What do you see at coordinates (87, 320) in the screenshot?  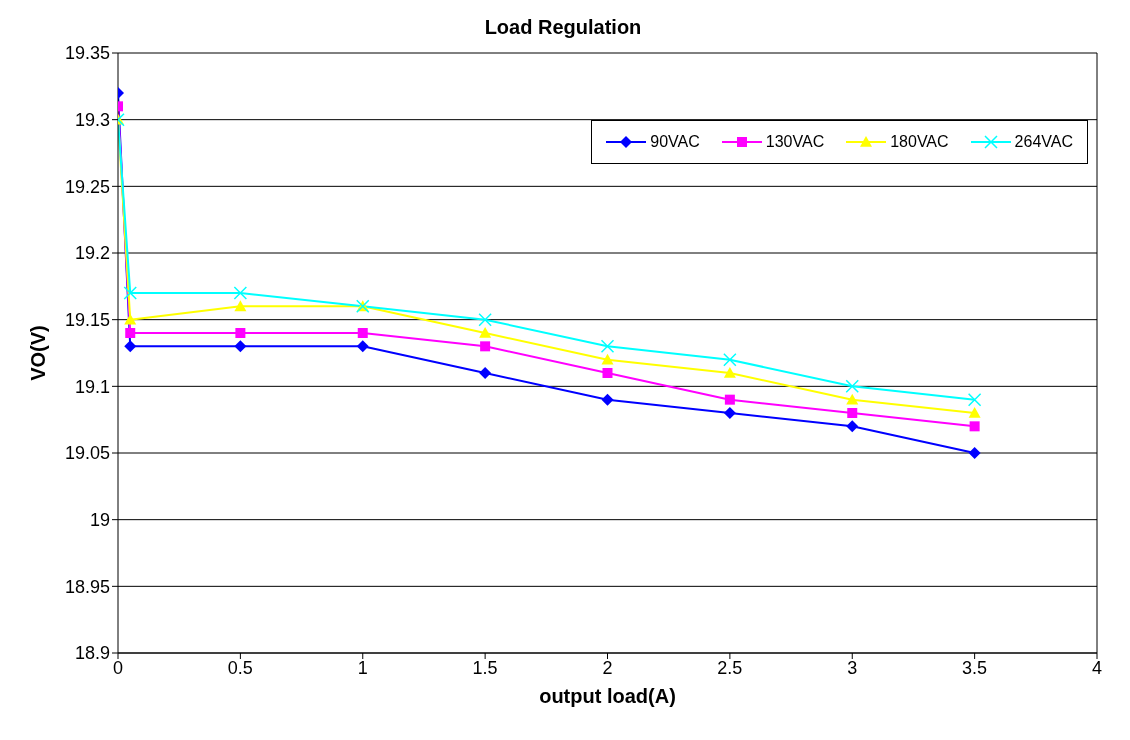 I see `y-tick-label: 19.15` at bounding box center [87, 320].